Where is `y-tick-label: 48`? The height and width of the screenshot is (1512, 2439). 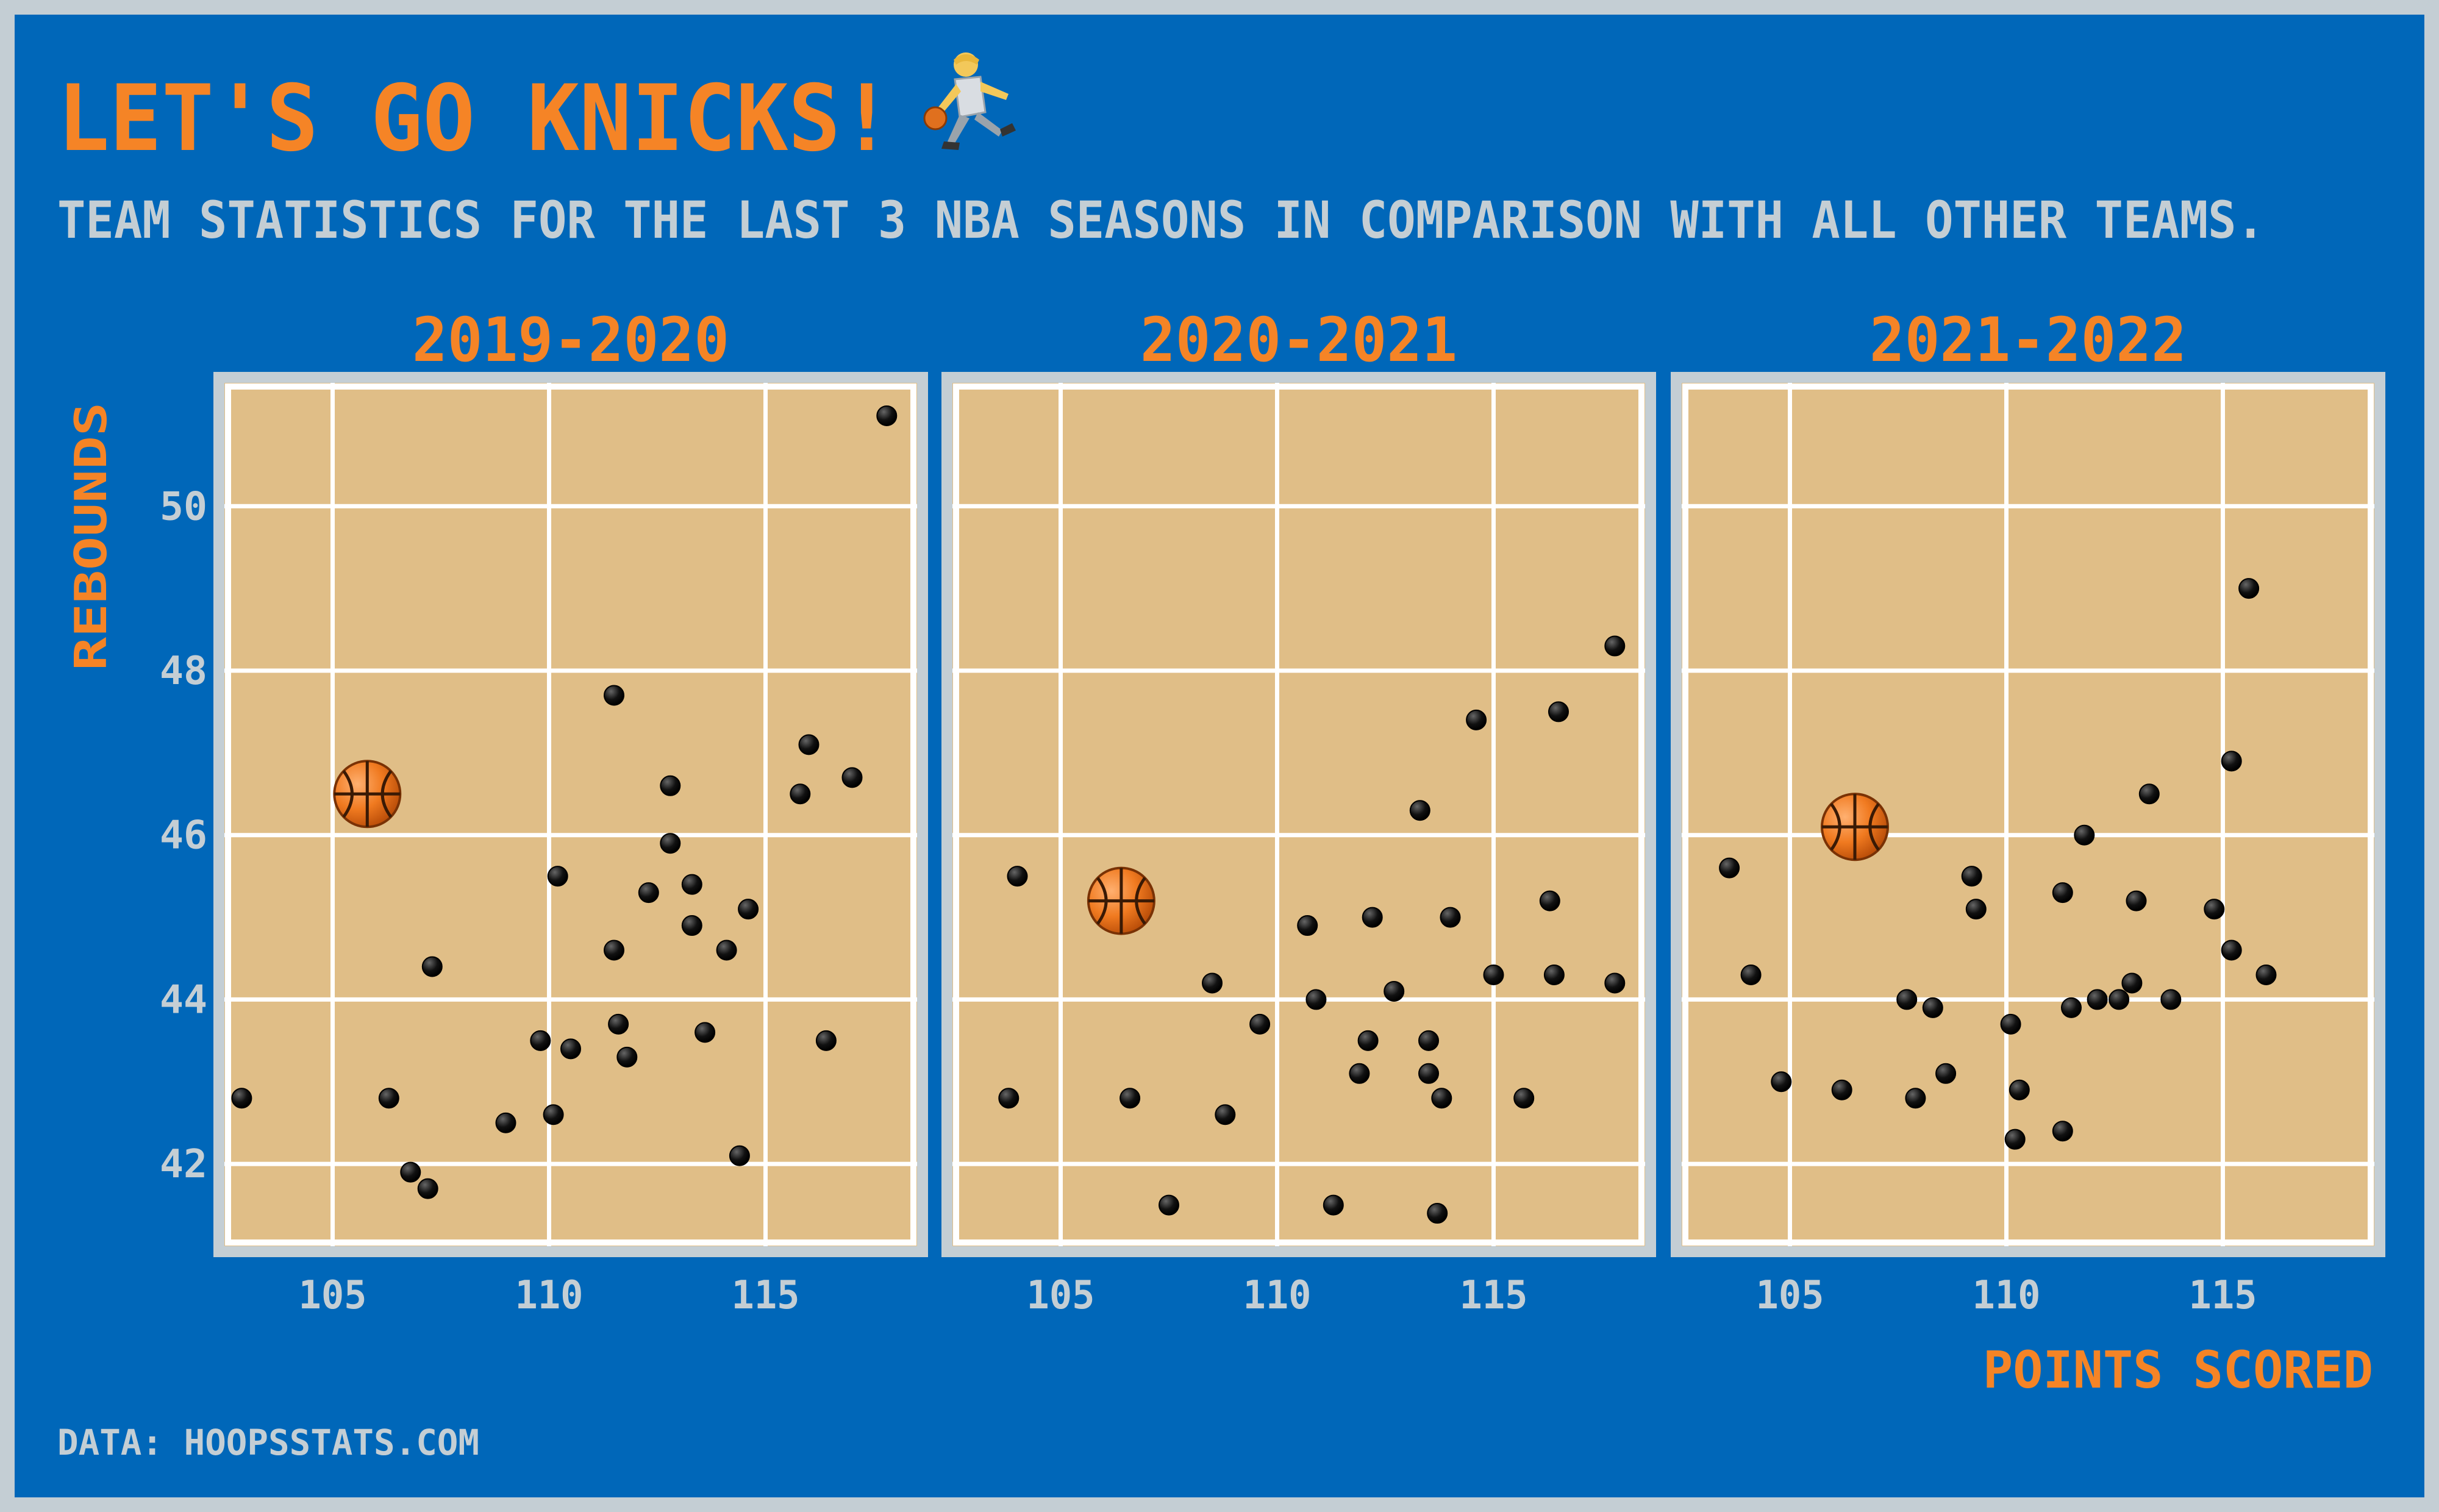 y-tick-label: 48 is located at coordinates (184, 671).